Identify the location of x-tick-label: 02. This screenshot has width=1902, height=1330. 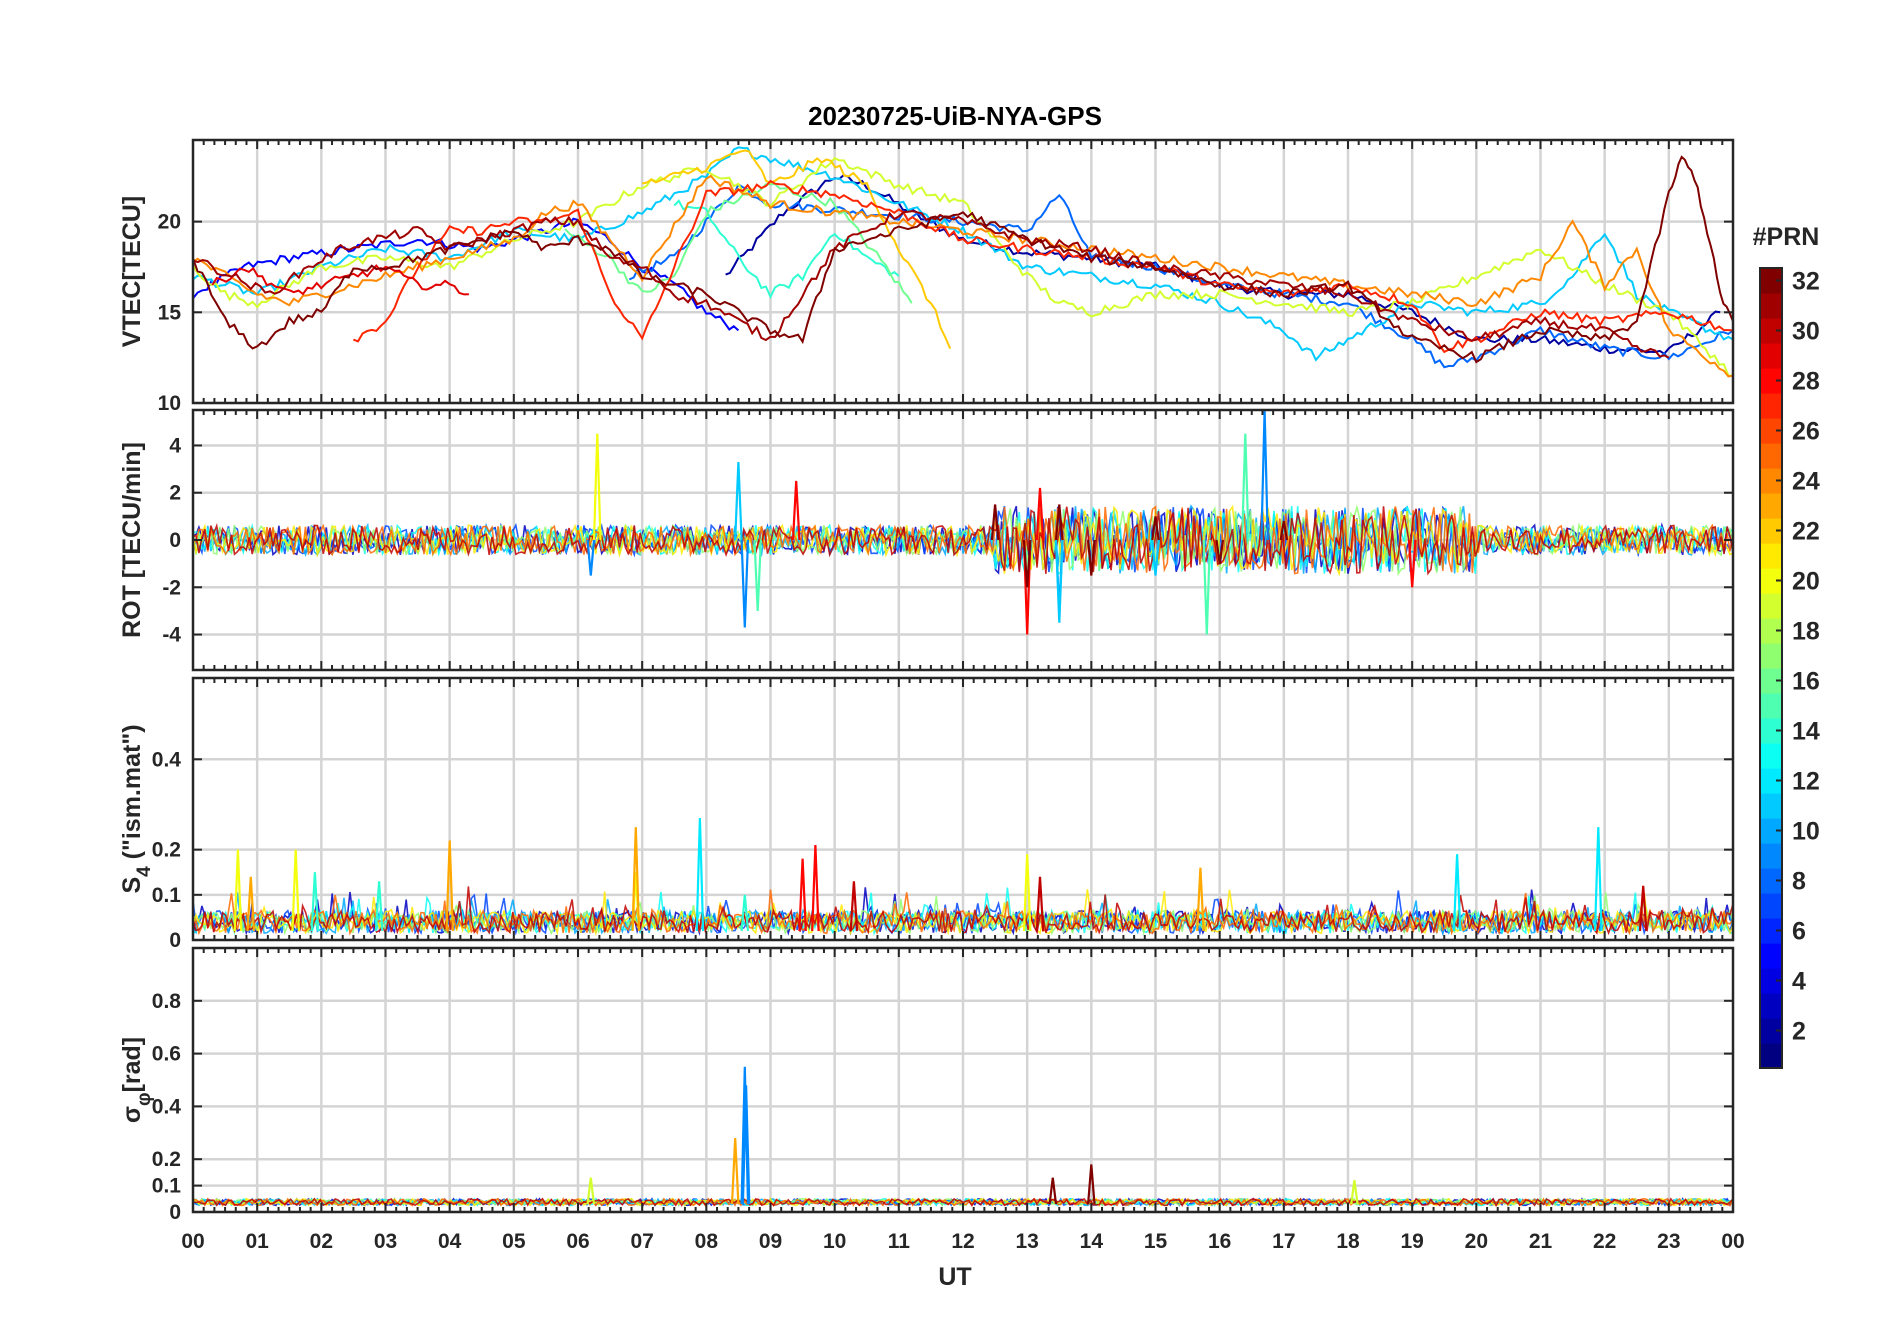
(321, 1241).